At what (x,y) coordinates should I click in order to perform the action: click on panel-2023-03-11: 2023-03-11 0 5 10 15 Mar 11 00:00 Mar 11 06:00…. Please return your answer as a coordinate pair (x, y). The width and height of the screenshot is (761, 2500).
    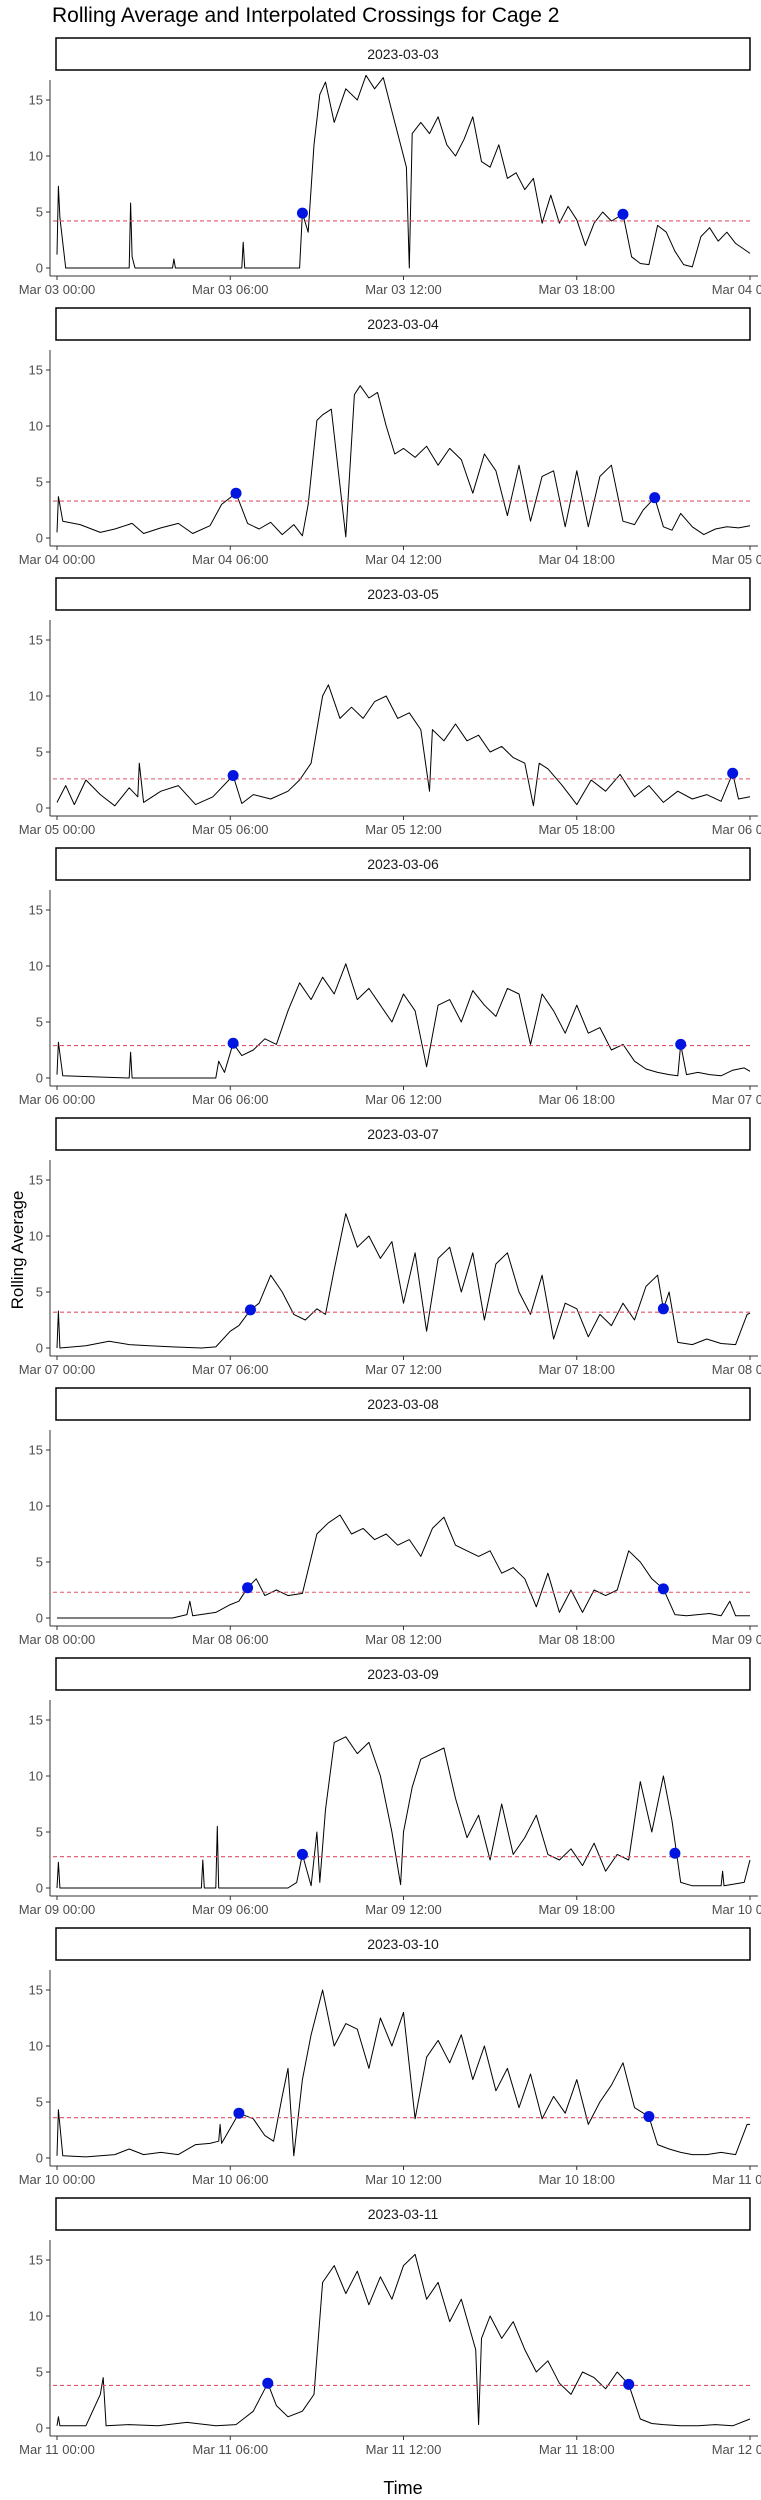
    Looking at the image, I should click on (390, 2327).